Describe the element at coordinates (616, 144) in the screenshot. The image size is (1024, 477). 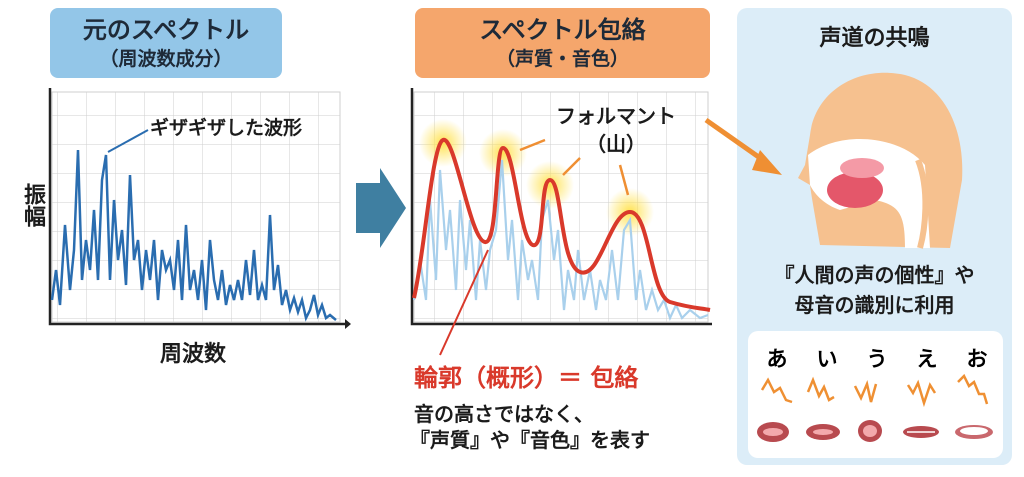
I see `formant-subtitle: （山）` at that location.